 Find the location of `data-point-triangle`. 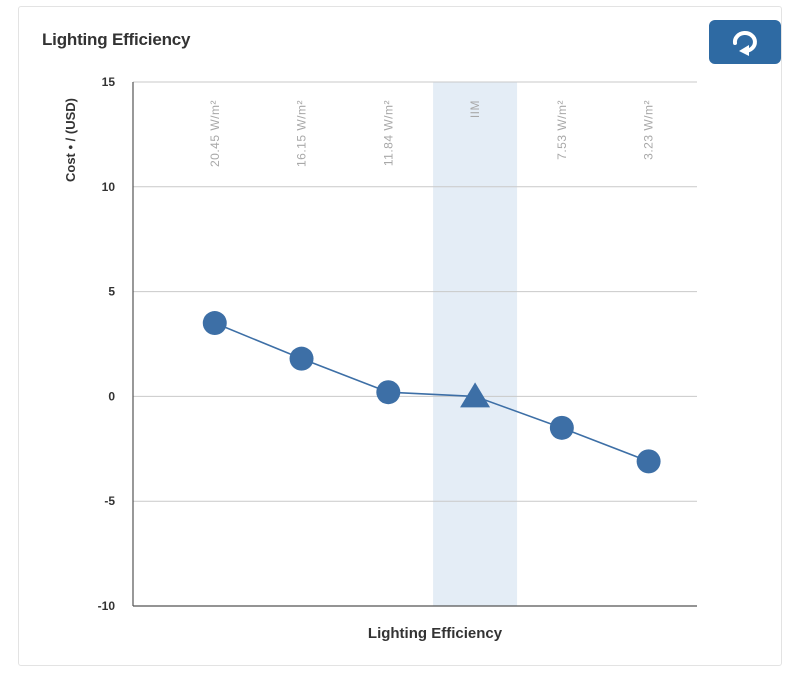

data-point-triangle is located at coordinates (475, 395).